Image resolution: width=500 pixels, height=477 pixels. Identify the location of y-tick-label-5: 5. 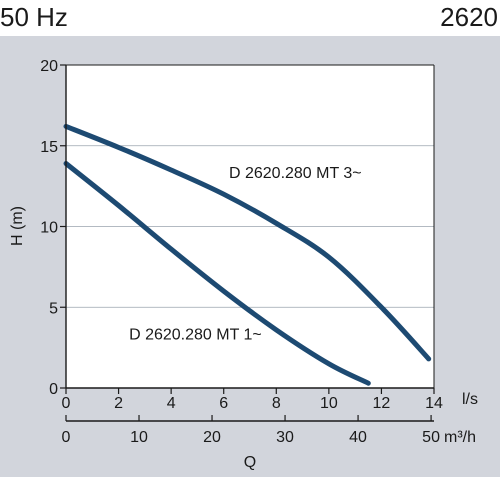
(53, 308).